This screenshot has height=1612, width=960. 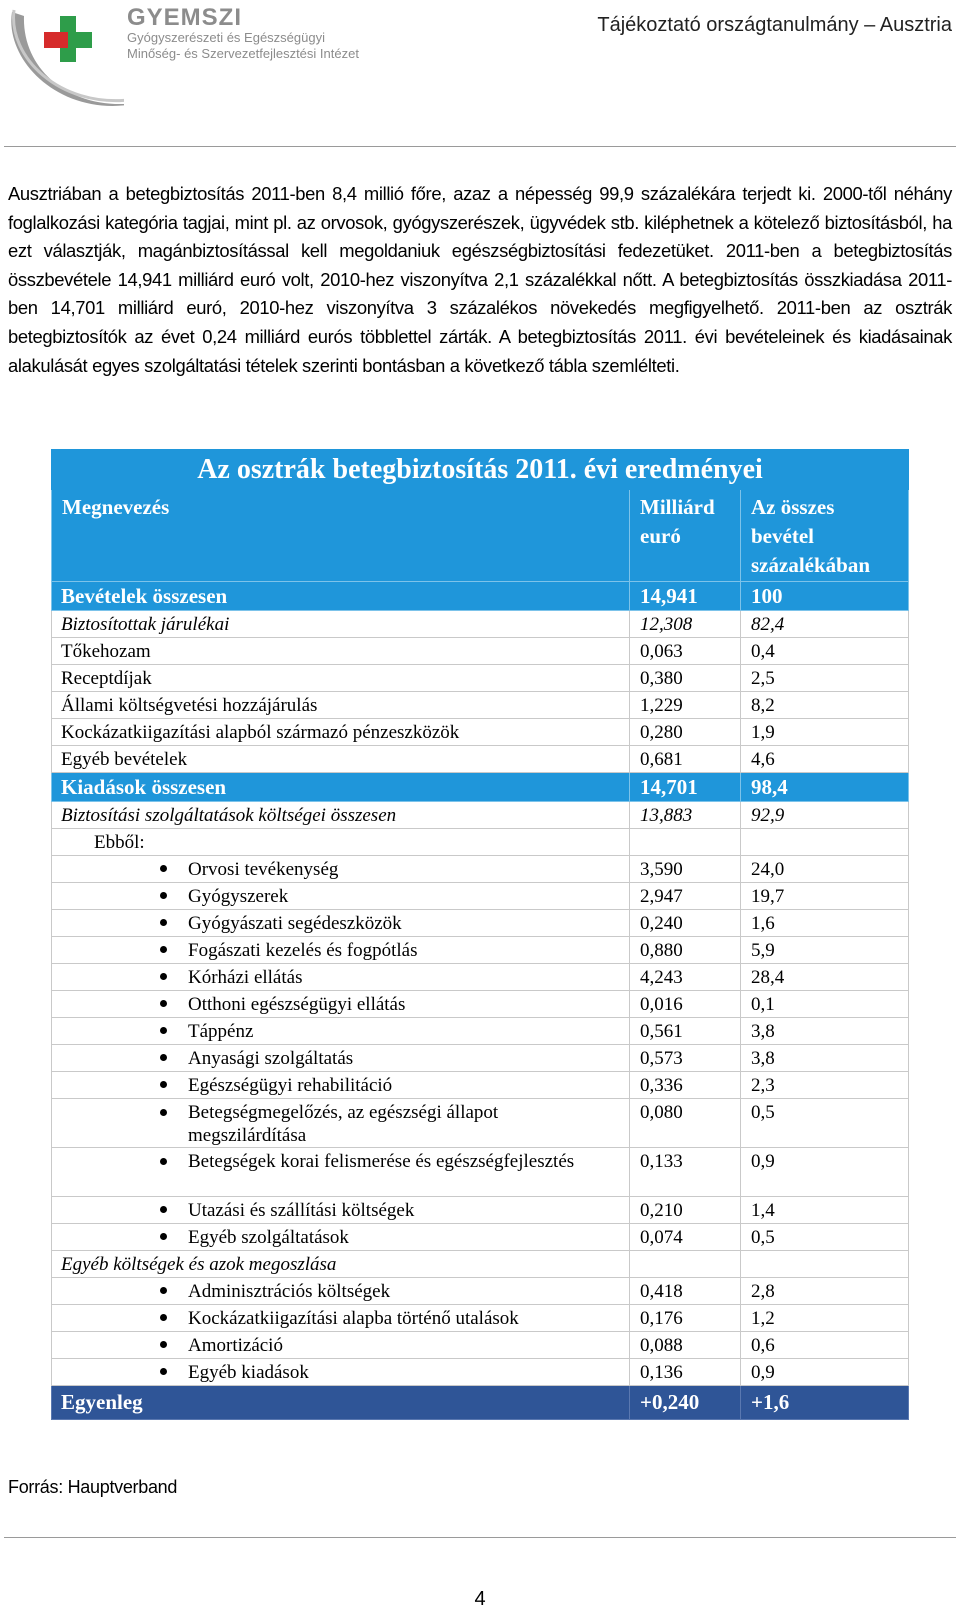 What do you see at coordinates (824, 596) in the screenshot?
I see `share-cell: 100` at bounding box center [824, 596].